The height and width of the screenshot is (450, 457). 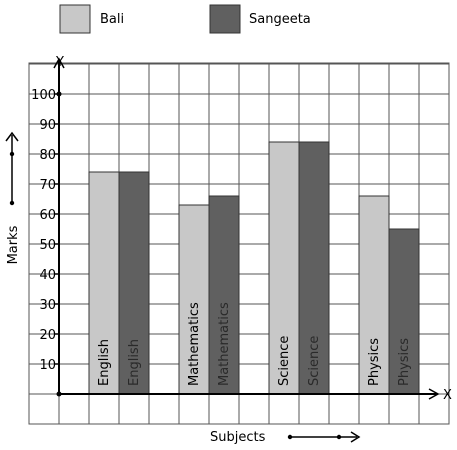 What do you see at coordinates (134, 362) in the screenshot?
I see `bar-label-sangeeta-english: English` at bounding box center [134, 362].